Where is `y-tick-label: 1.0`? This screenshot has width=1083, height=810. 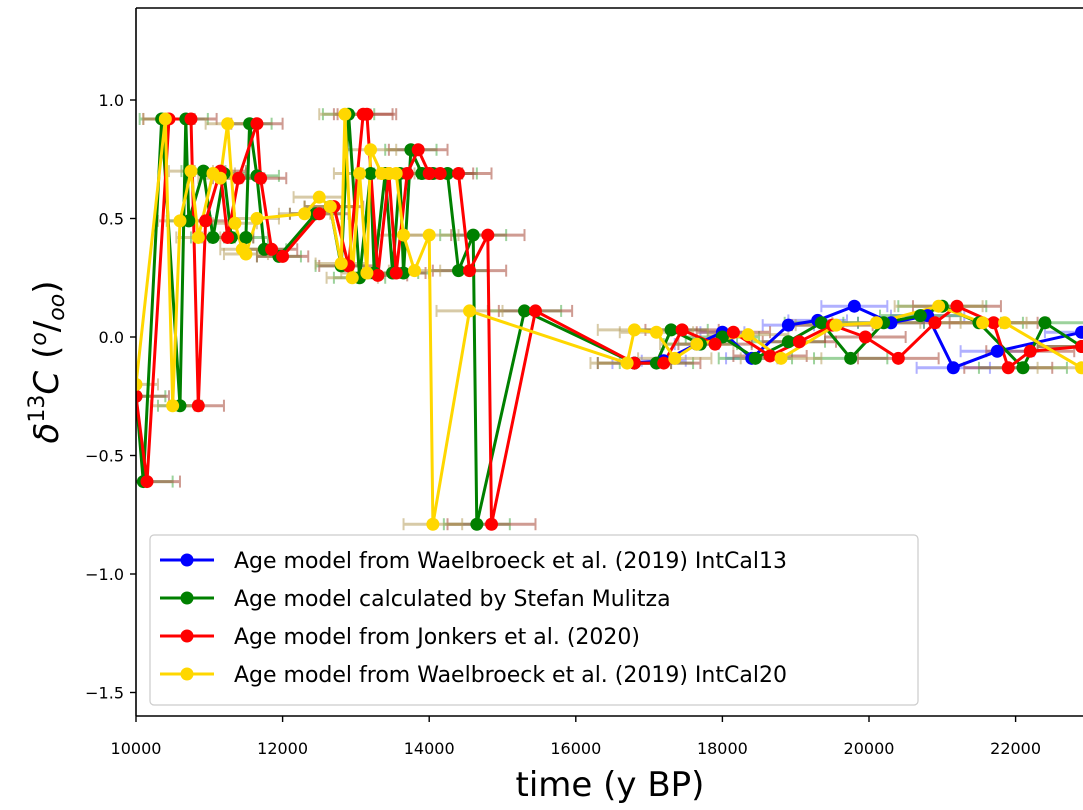
y-tick-label: 1.0 is located at coordinates (111, 100).